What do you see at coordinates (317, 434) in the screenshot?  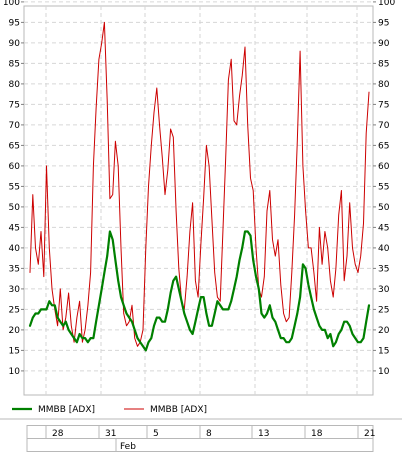 I see `x-tick-label: 18` at bounding box center [317, 434].